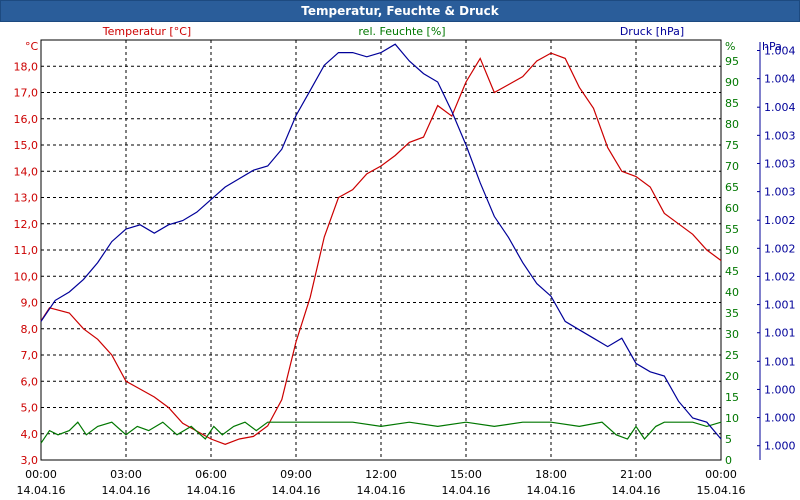  Describe the element at coordinates (401, 31) in the screenshot. I see `legend-humidity: rel. Feuchte [%]` at that location.